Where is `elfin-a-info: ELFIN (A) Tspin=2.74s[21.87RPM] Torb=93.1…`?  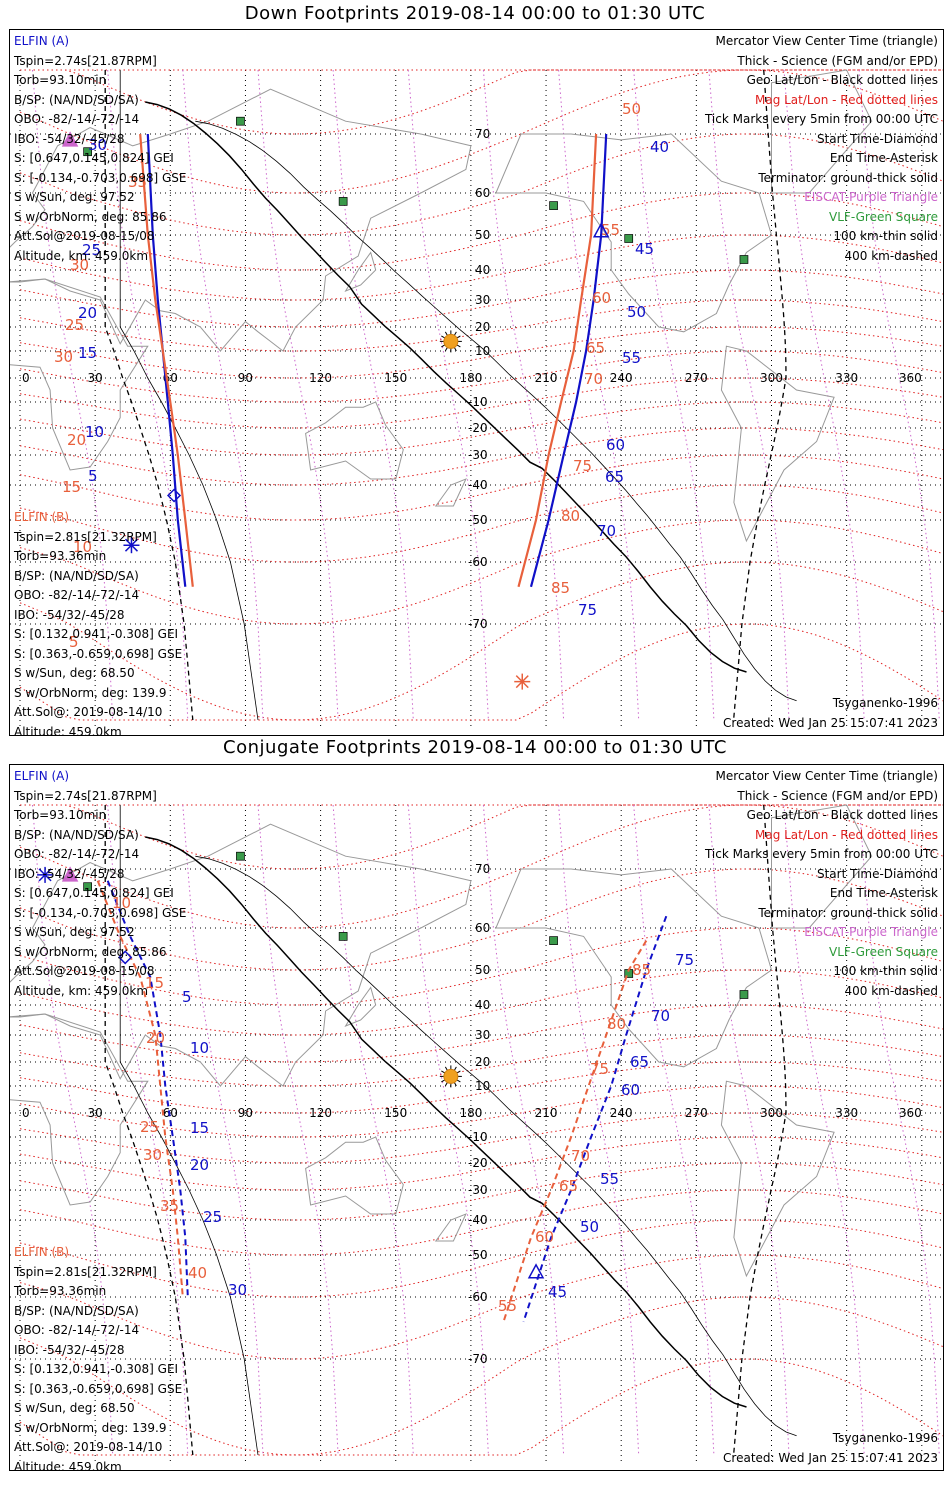 elfin-a-info: ELFIN (A) Tspin=2.74s[21.87RPM] Torb=93.1… is located at coordinates (100, 884).